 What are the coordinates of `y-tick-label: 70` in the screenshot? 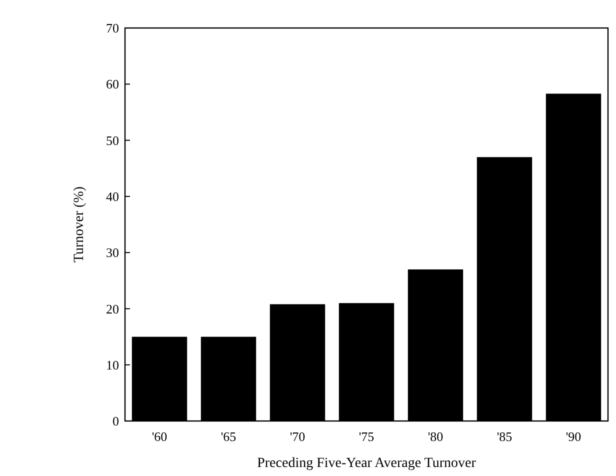 It's located at (112, 28).